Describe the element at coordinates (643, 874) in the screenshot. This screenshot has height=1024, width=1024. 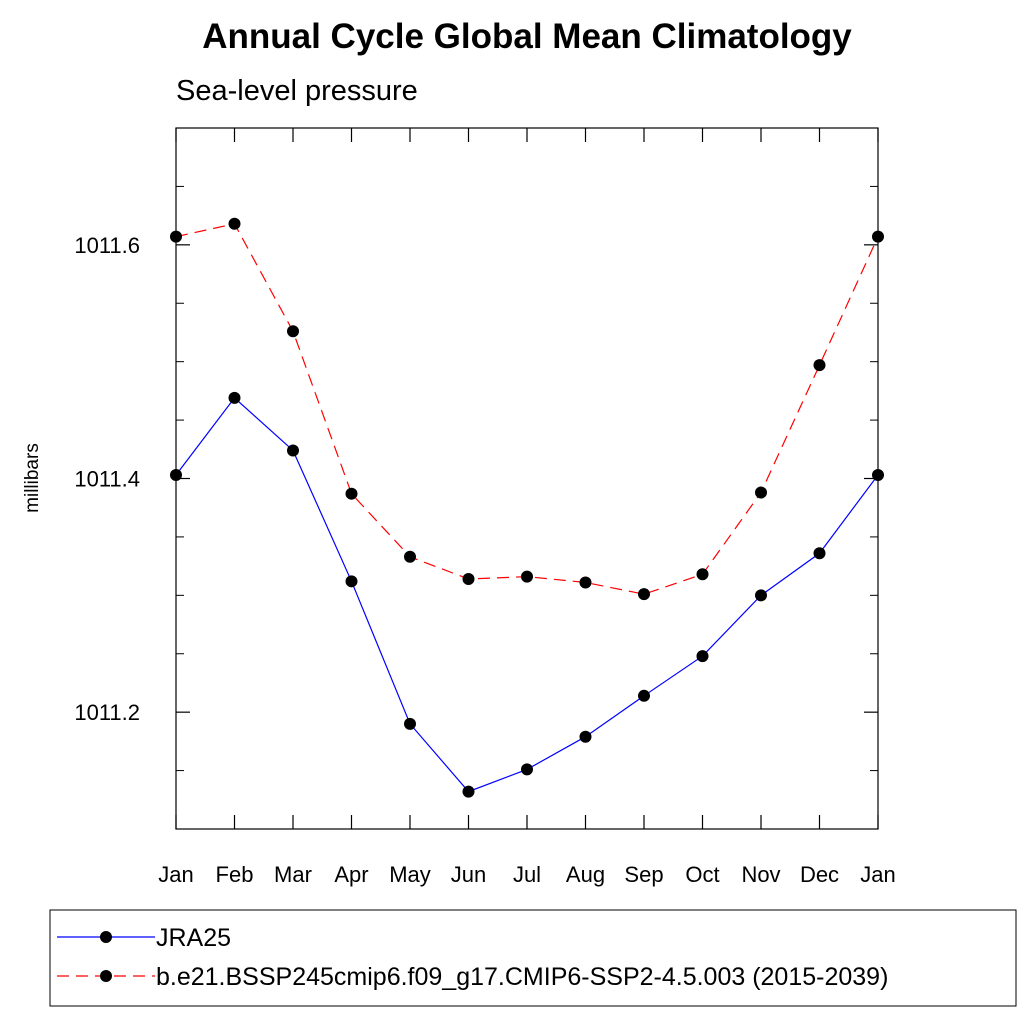
I see `x-tick-label: Sep` at that location.